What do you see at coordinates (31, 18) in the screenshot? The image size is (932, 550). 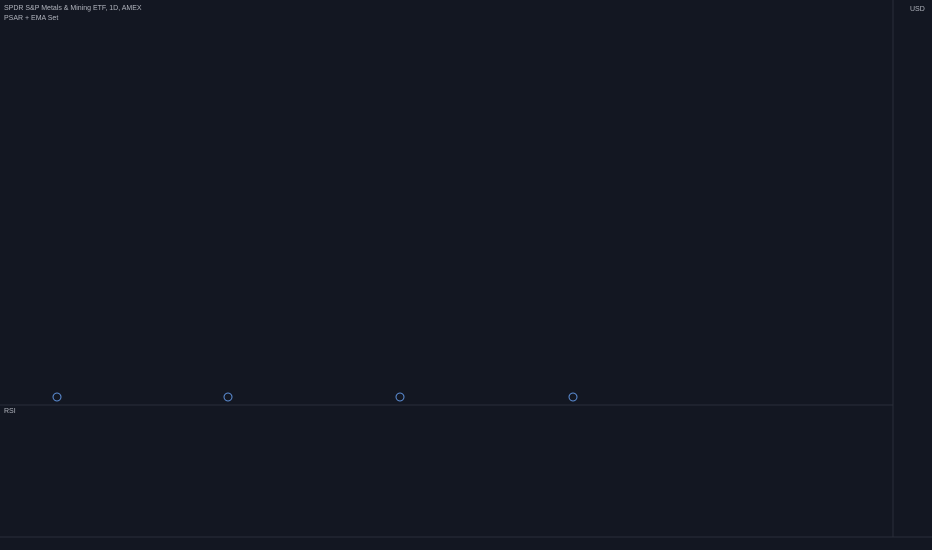 I see `indicator-name: PSAR + EMA Set` at bounding box center [31, 18].